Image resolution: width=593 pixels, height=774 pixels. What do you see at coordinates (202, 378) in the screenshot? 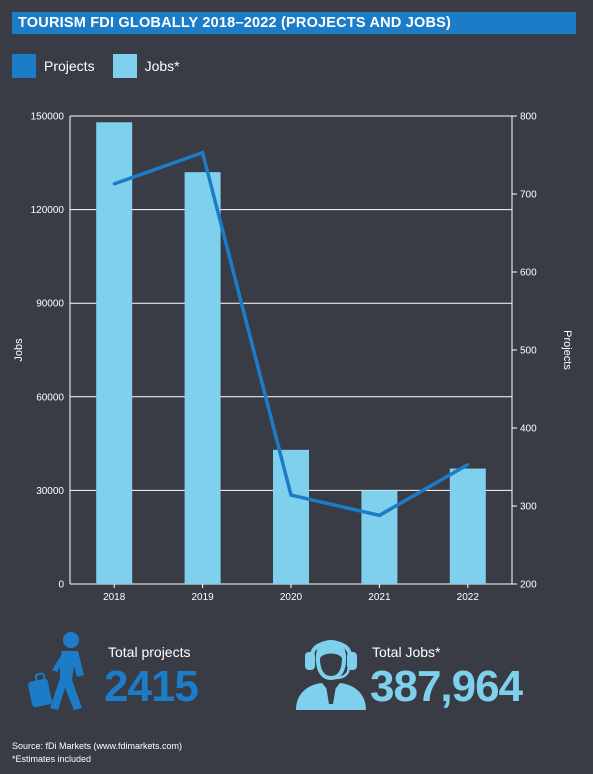
I see `bar-2019` at bounding box center [202, 378].